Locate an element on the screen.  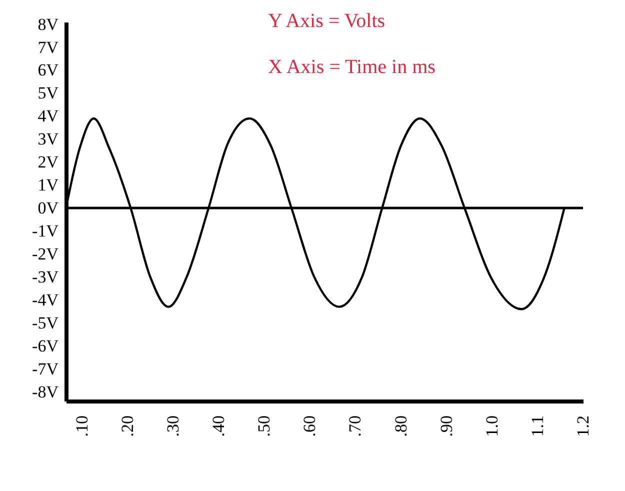
y-tick-label: 2V is located at coordinates (49, 162).